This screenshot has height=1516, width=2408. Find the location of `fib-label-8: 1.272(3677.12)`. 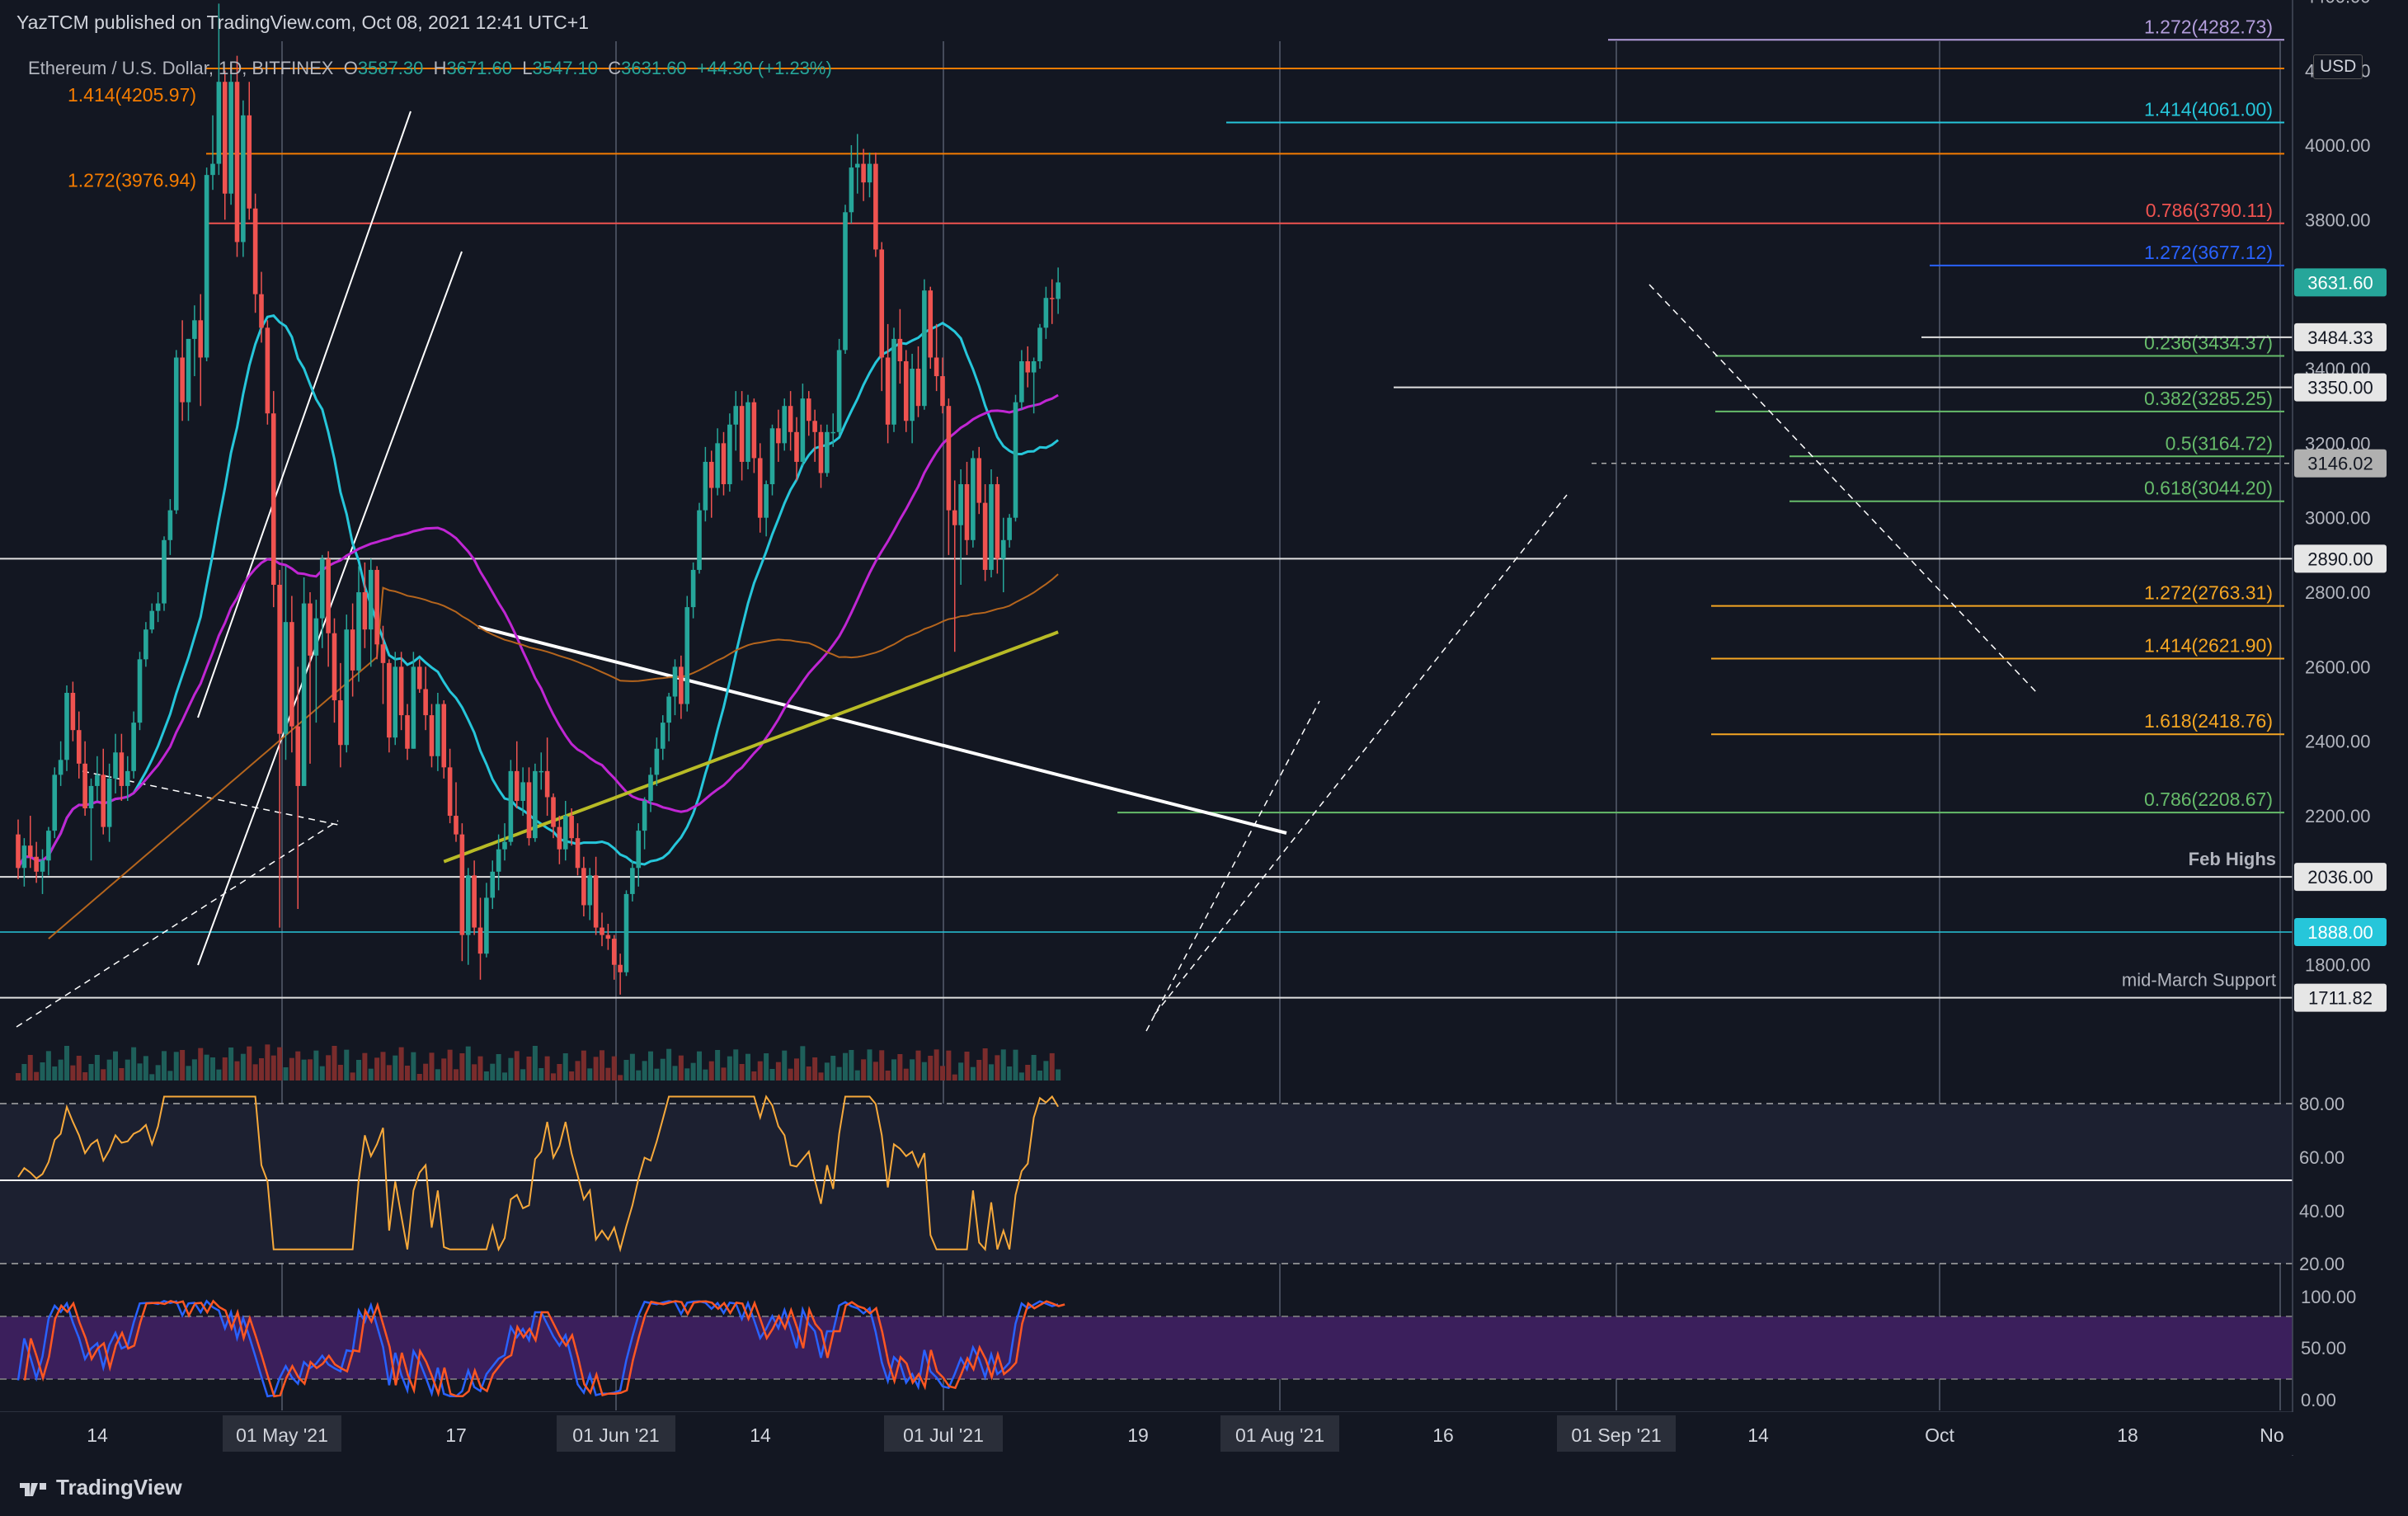

fib-label-8: 1.272(3677.12) is located at coordinates (2208, 253).